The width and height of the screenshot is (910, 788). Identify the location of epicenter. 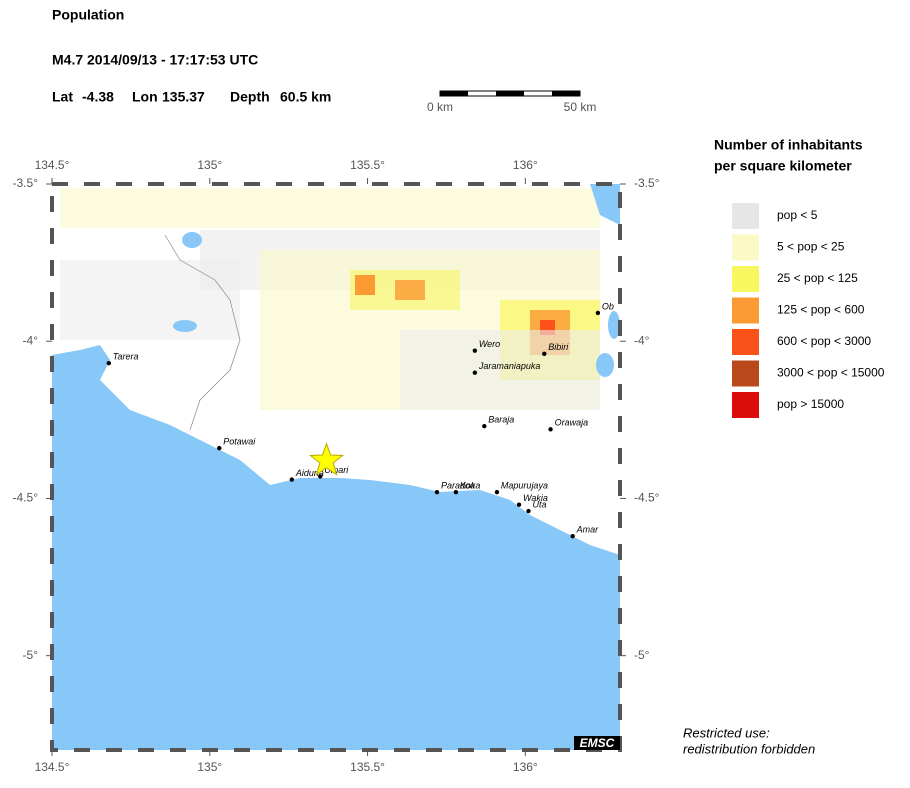
(327, 459).